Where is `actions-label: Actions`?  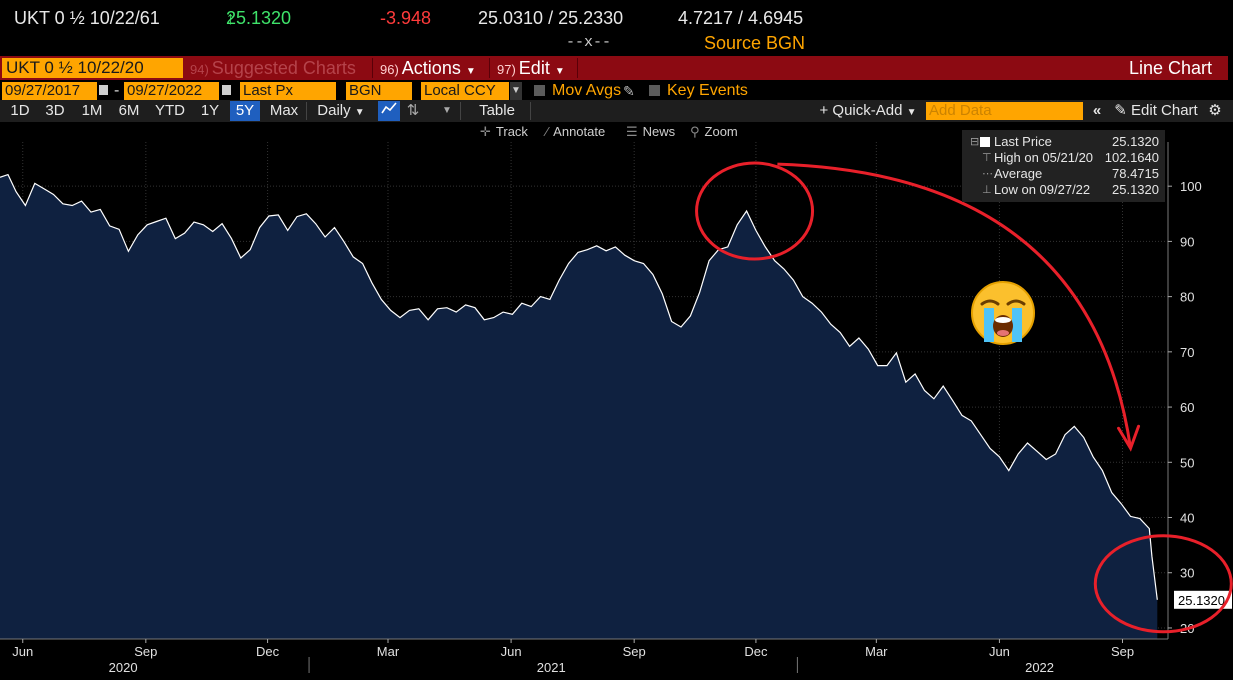 actions-label: Actions is located at coordinates (431, 68).